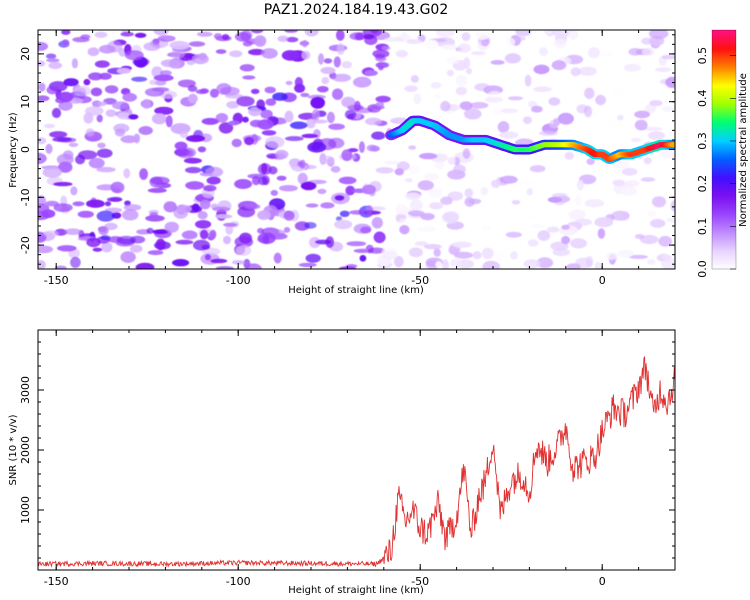 The image size is (750, 600). I want to click on signal-ridge, so click(530, 140).